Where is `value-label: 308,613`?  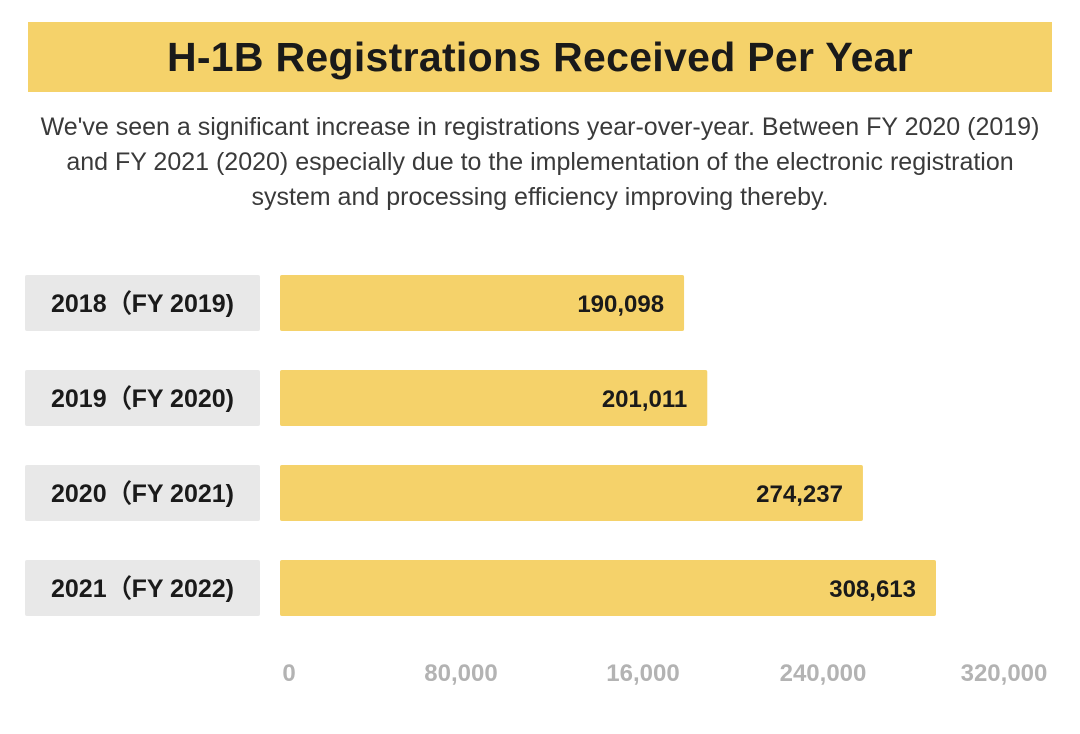 value-label: 308,613 is located at coordinates (872, 589).